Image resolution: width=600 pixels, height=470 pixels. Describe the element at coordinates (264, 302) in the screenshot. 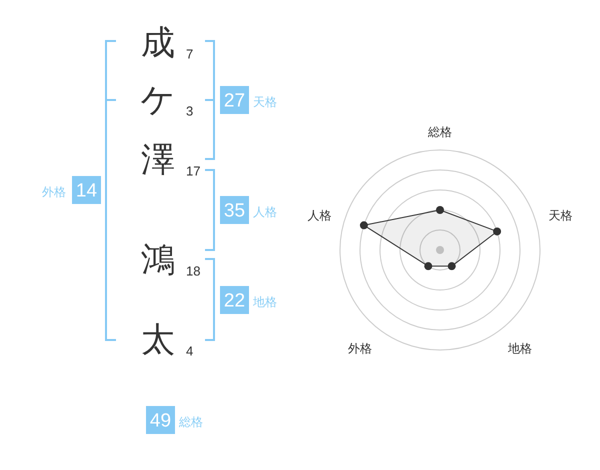

I see `text: 地格` at that location.